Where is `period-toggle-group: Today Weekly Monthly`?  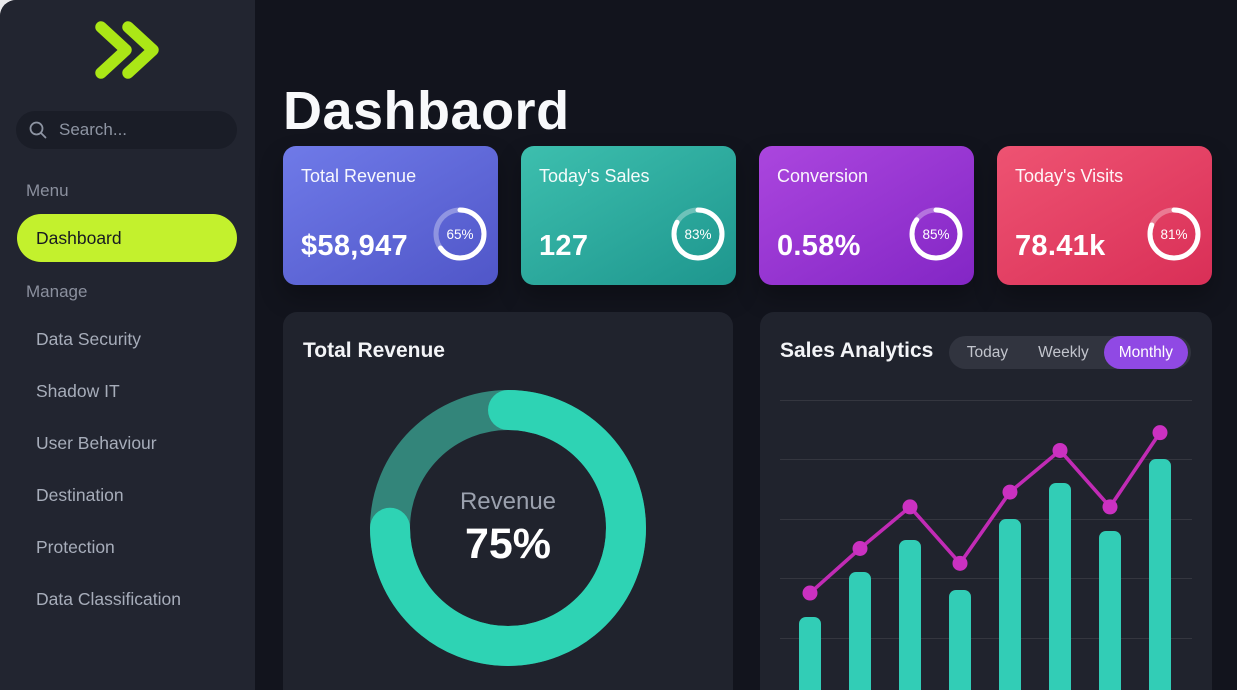
period-toggle-group: Today Weekly Monthly is located at coordinates (1069, 352).